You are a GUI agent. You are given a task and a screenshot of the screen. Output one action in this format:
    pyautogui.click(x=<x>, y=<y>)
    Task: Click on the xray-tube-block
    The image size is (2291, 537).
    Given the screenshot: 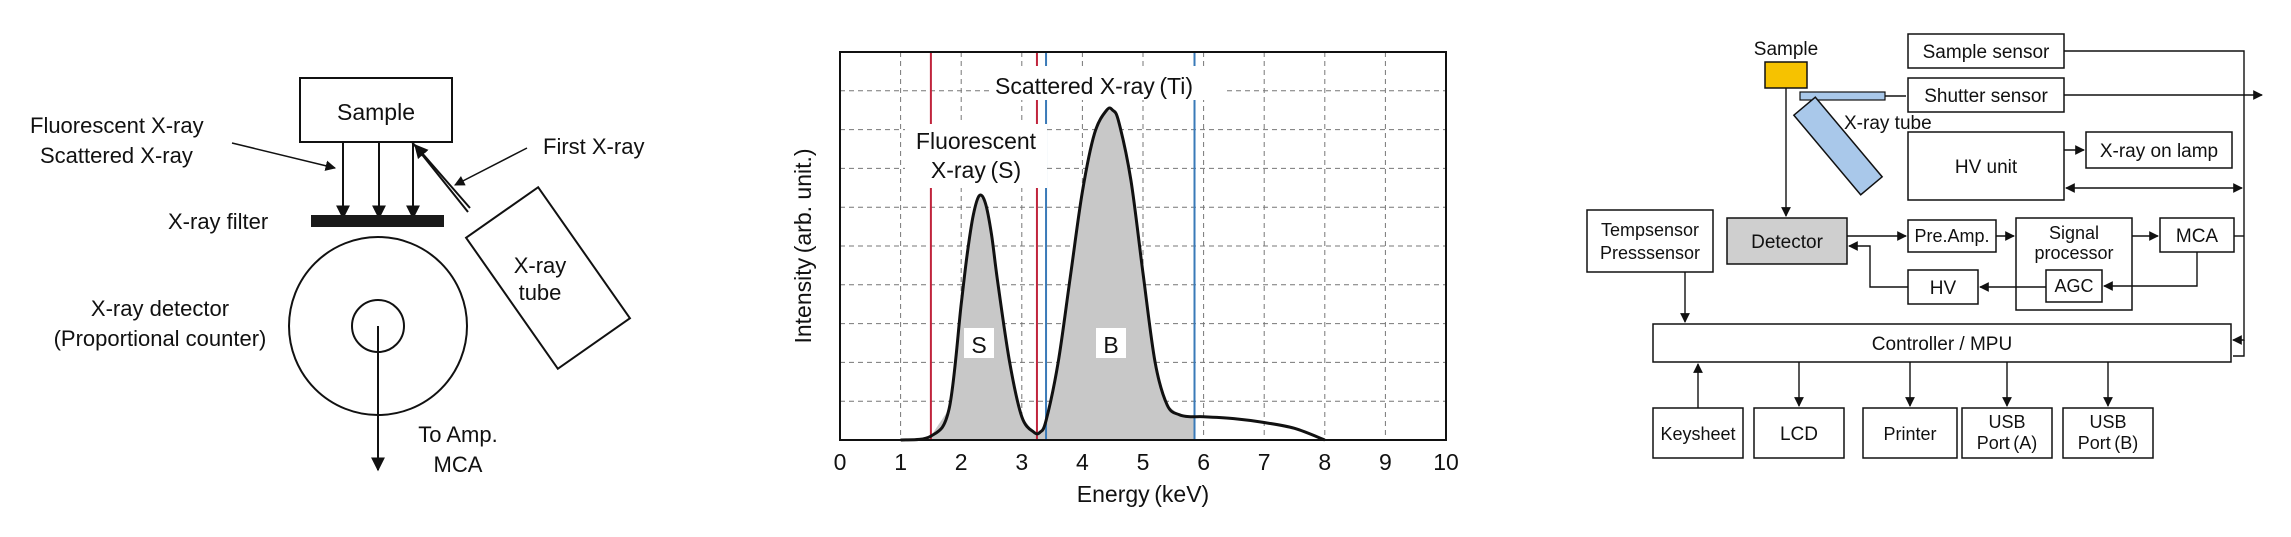 What is the action you would take?
    pyautogui.click(x=1838, y=146)
    